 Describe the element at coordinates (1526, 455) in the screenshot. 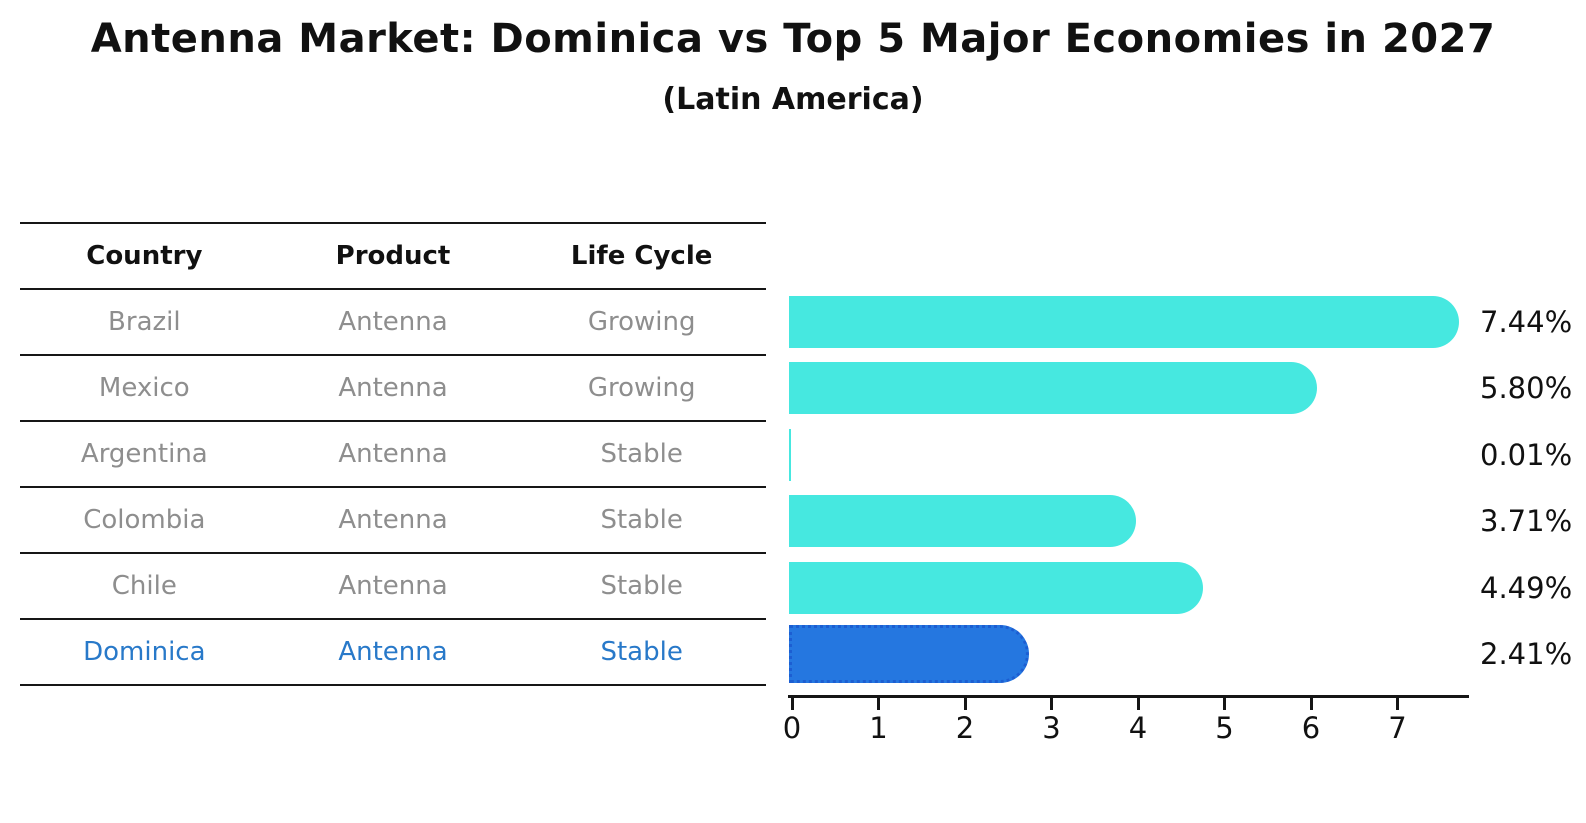

I see `value-label-argentina: 0.01%` at that location.